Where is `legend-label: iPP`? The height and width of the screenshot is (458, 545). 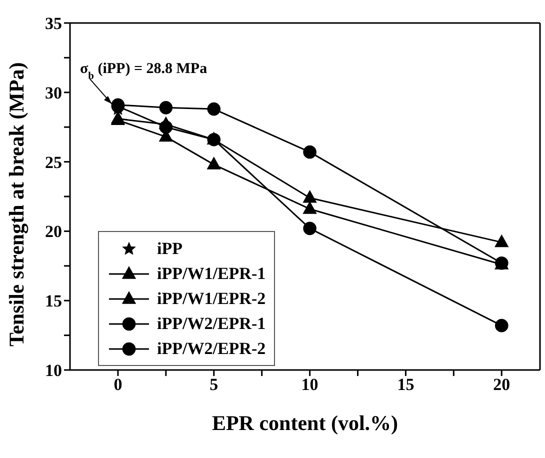
legend-label: iPP is located at coordinates (169, 248).